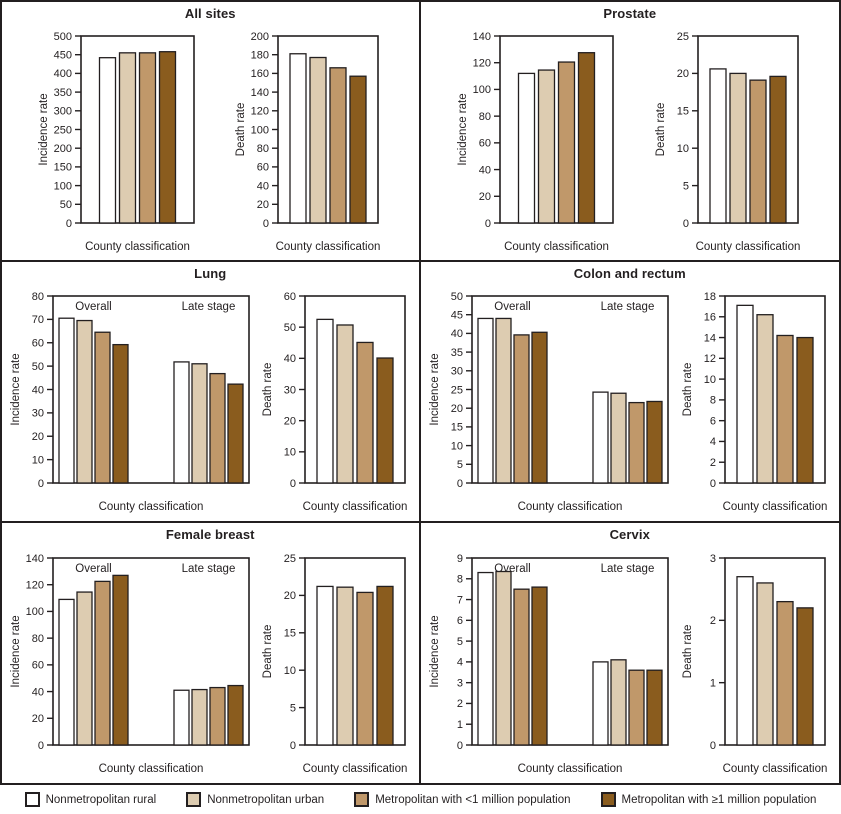 The width and height of the screenshot is (841, 814). I want to click on y-tick-label: 120, so click(35, 585).